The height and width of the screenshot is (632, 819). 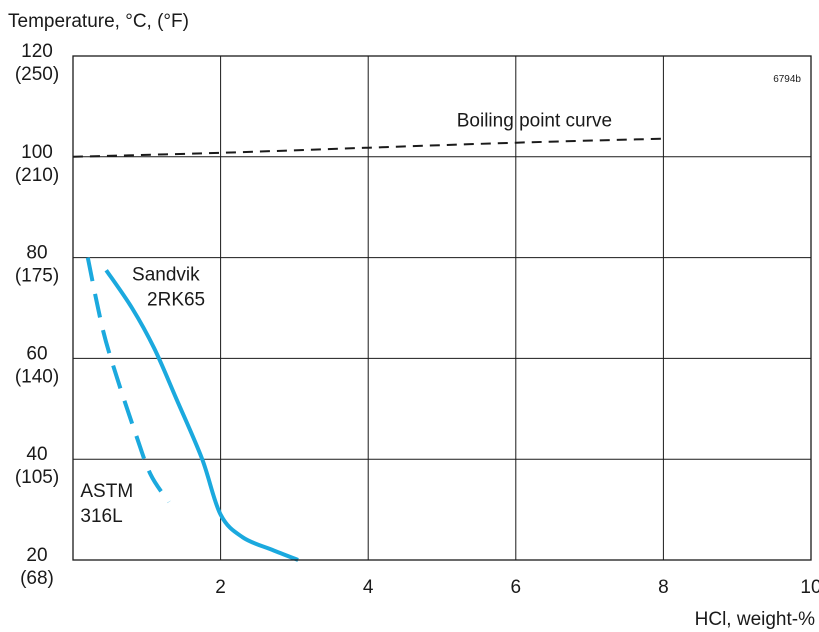 I want to click on y-tick-sublabel: (105), so click(x=37, y=477).